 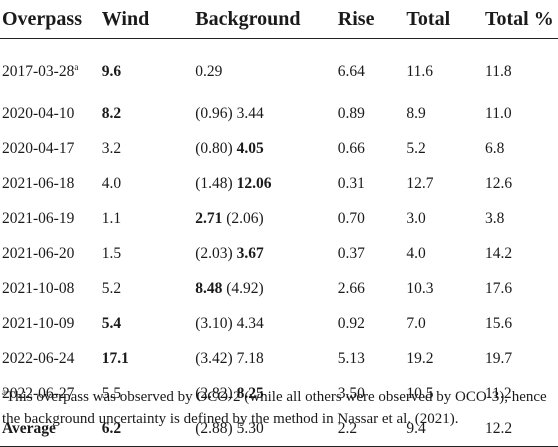 I want to click on overpass-date: 2021-10-09, so click(x=38, y=323).